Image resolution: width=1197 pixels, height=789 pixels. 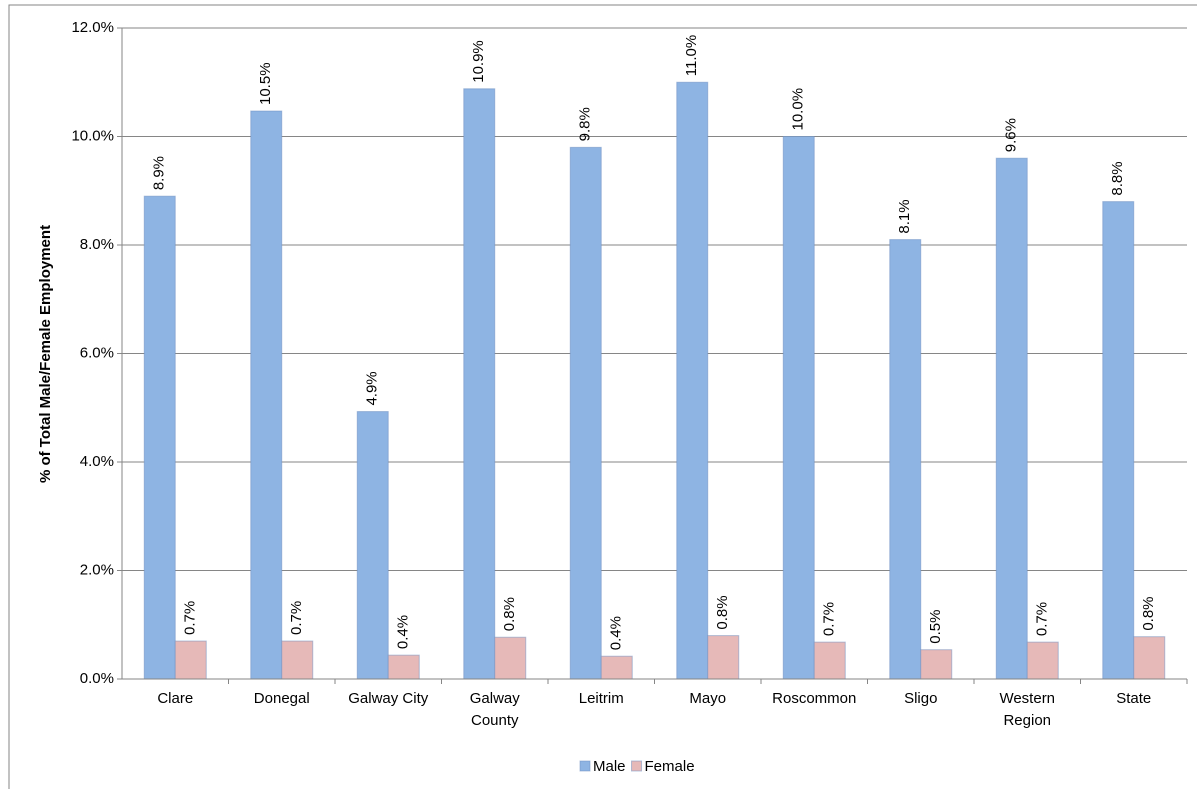 What do you see at coordinates (904, 216) in the screenshot?
I see `value-label: 8.1%` at bounding box center [904, 216].